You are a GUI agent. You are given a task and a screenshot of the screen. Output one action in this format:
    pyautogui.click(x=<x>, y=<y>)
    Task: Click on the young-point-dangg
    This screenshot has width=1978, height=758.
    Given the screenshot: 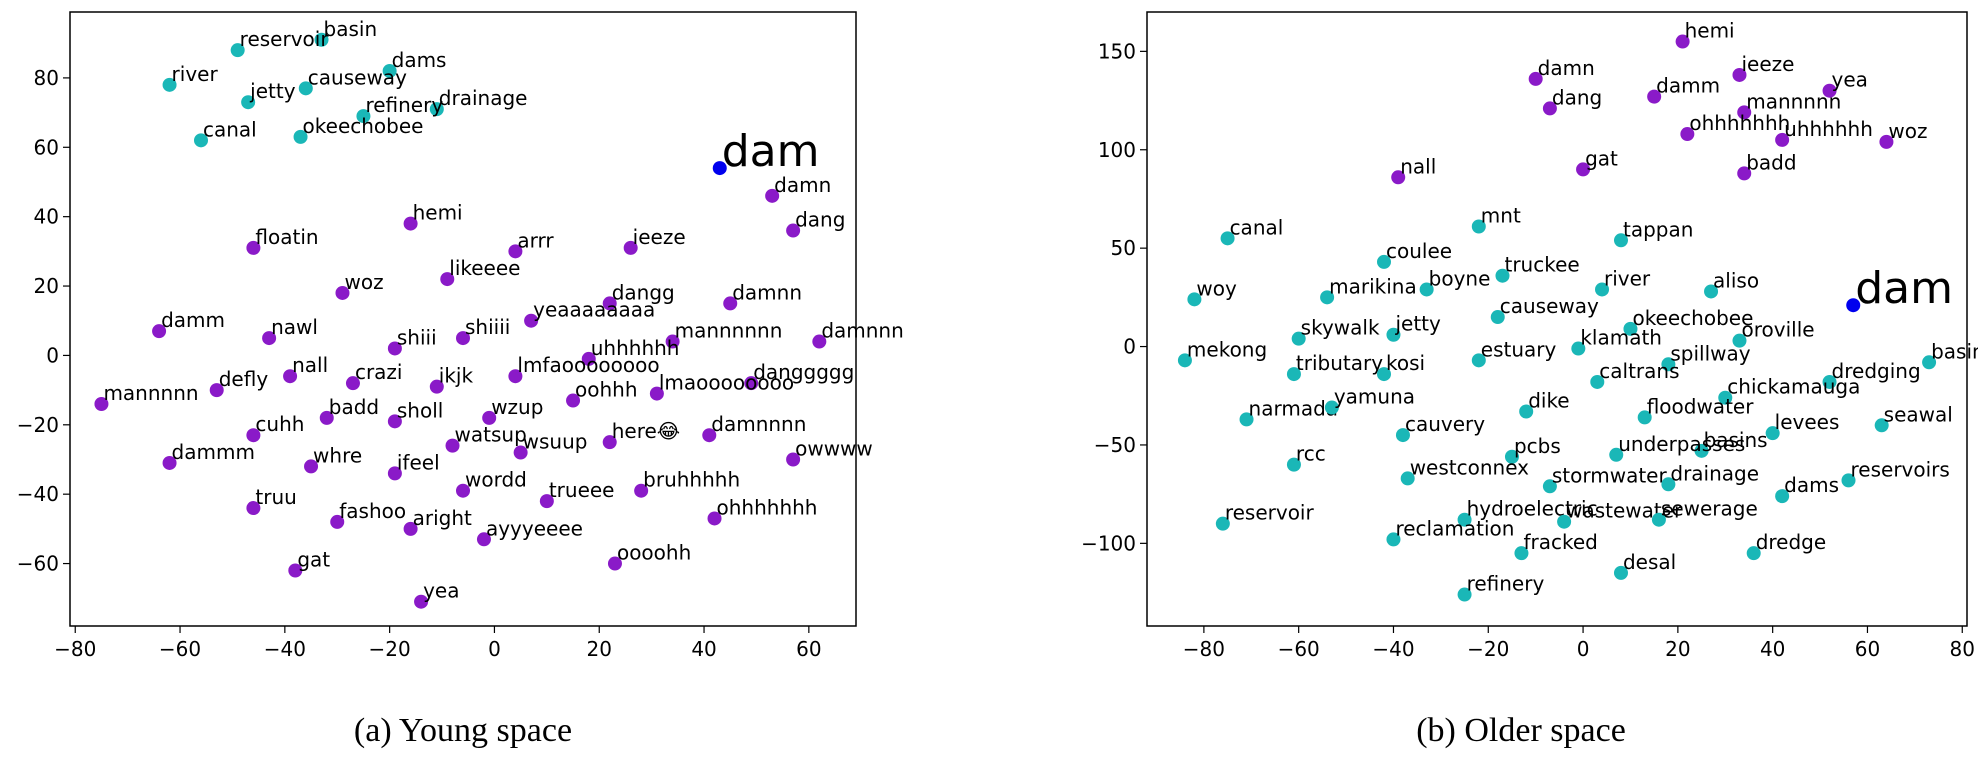 What is the action you would take?
    pyautogui.click(x=609, y=303)
    